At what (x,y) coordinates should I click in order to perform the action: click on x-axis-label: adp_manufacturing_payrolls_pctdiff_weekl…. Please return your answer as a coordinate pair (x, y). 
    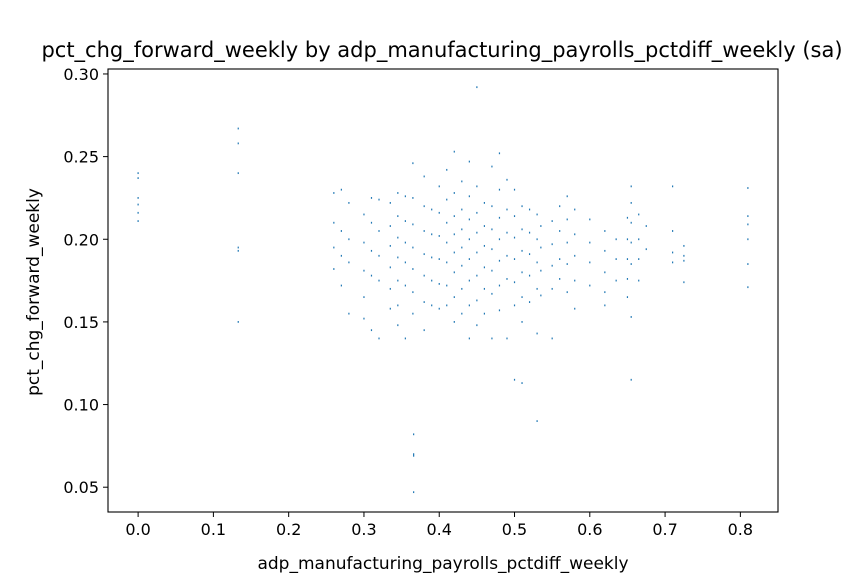
    Looking at the image, I should click on (442, 564).